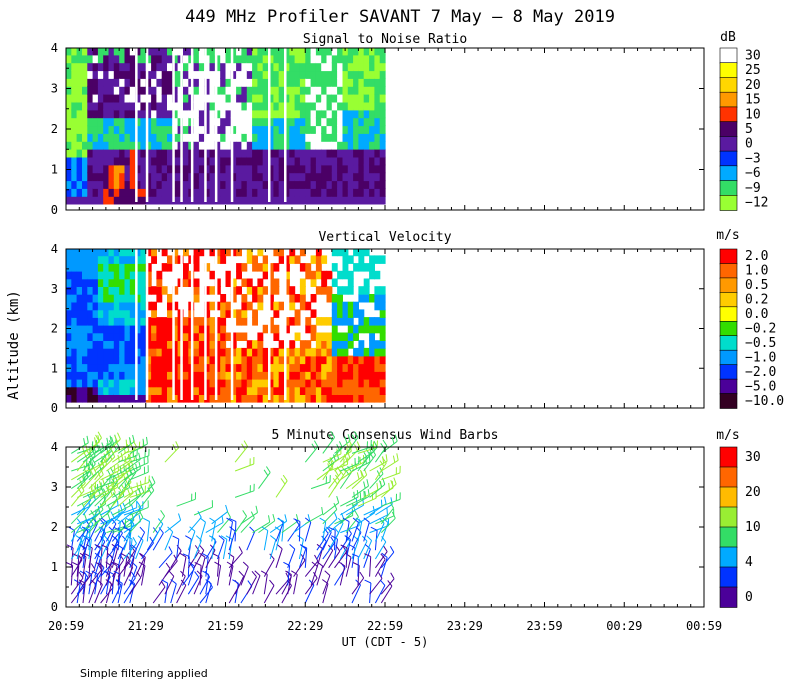 This screenshot has height=700, width=800. What do you see at coordinates (269, 324) in the screenshot?
I see `vertical-velocity-gap` at bounding box center [269, 324].